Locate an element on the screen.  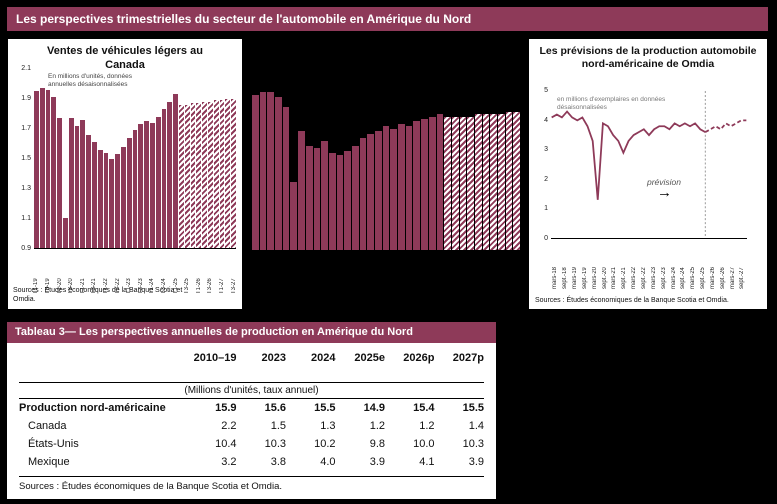
column-header: 2024 is located at coordinates (323, 358).